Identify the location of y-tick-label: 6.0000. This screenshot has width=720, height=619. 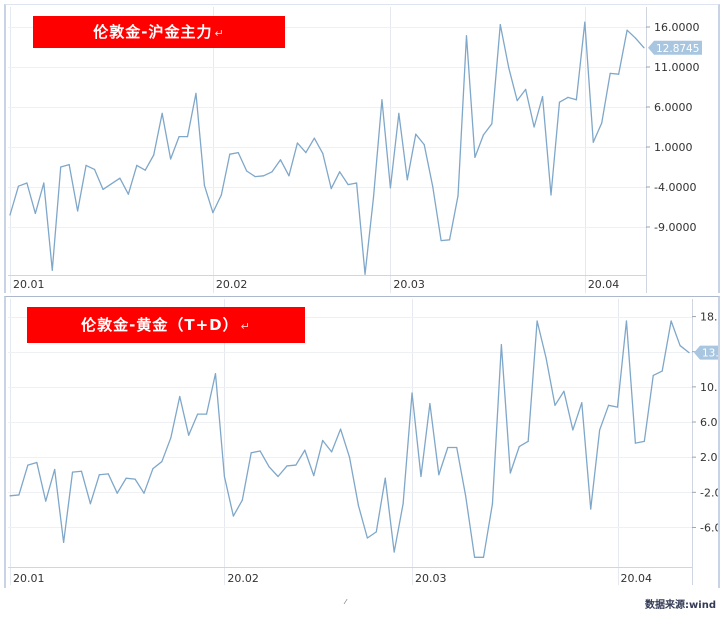
(673, 107).